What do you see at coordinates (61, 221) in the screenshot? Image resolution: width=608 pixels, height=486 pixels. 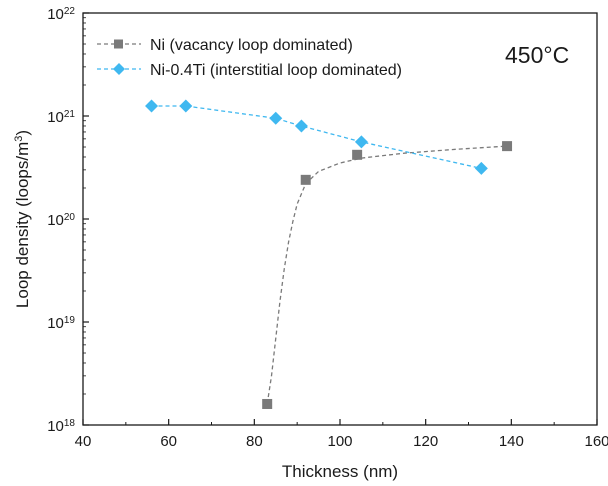 I see `y-tick-label: 1020` at bounding box center [61, 221].